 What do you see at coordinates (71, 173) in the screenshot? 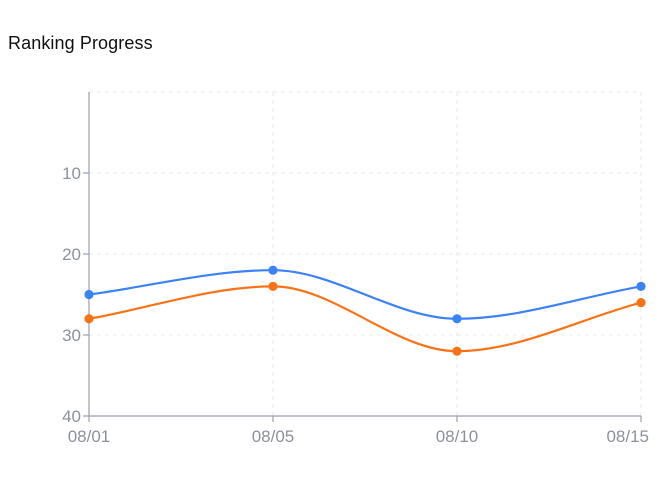
I see `y-tick-label: 10` at bounding box center [71, 173].